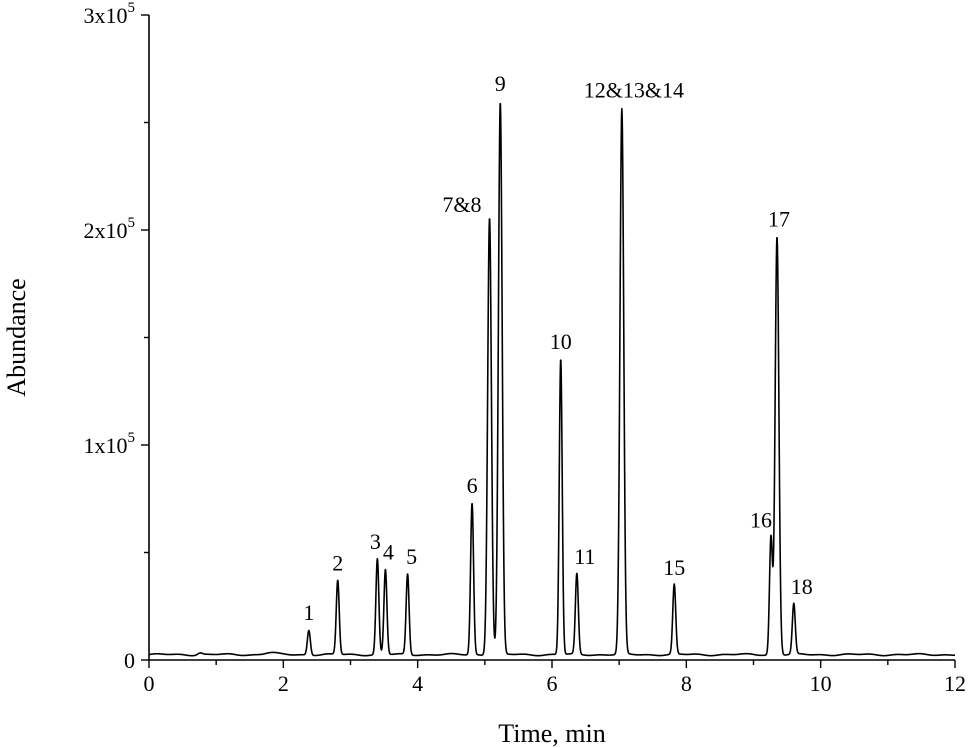 This screenshot has width=969, height=748. What do you see at coordinates (674, 567) in the screenshot?
I see `peak-label: 15` at bounding box center [674, 567].